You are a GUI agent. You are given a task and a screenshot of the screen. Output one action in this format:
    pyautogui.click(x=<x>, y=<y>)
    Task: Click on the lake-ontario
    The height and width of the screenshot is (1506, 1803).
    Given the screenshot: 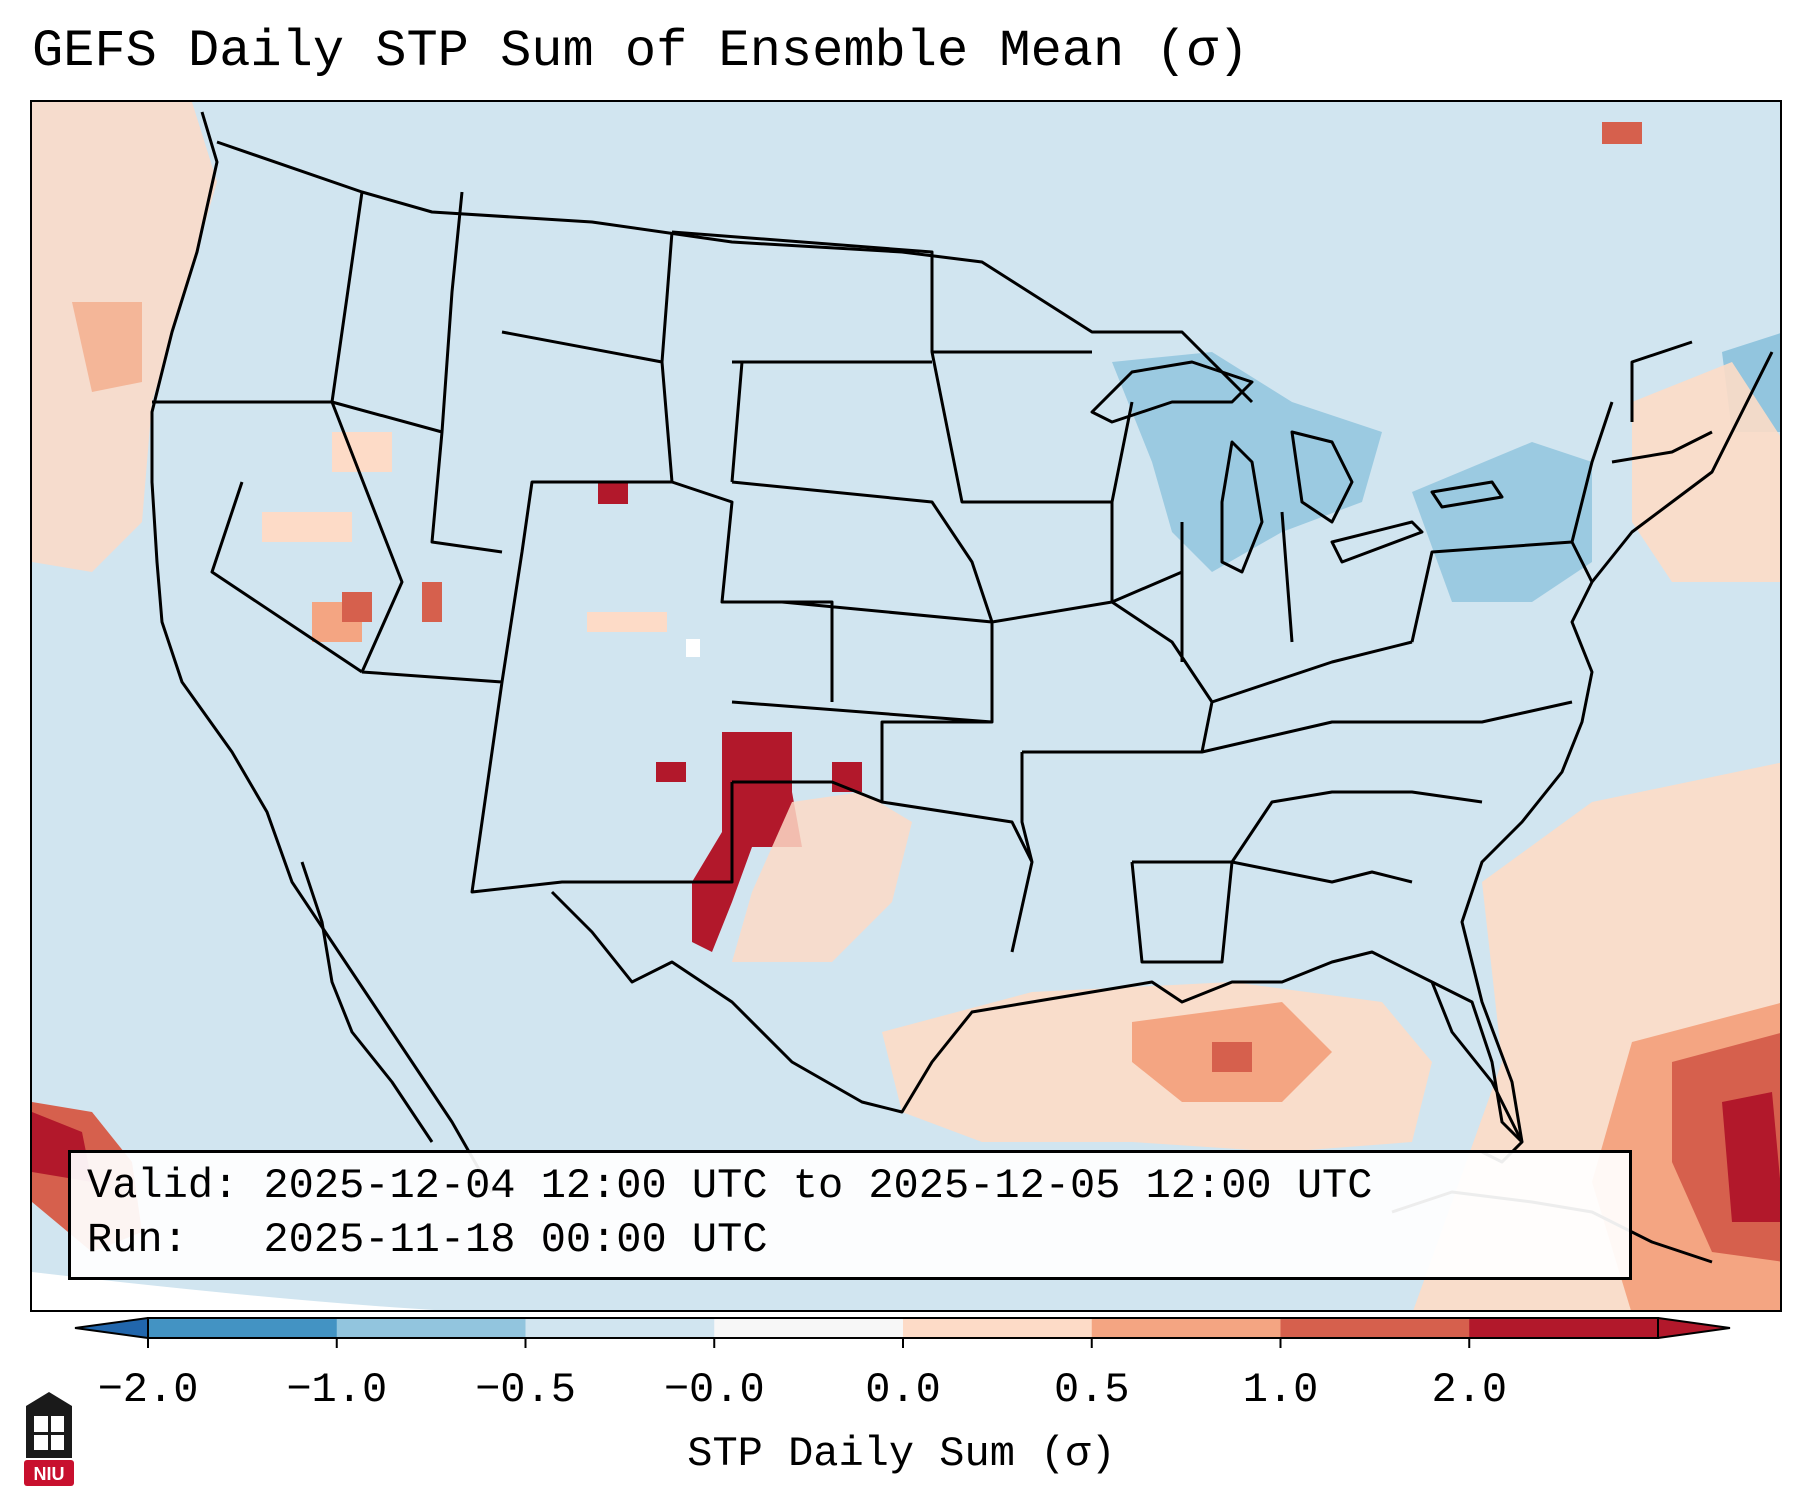 What is the action you would take?
    pyautogui.click(x=1467, y=494)
    